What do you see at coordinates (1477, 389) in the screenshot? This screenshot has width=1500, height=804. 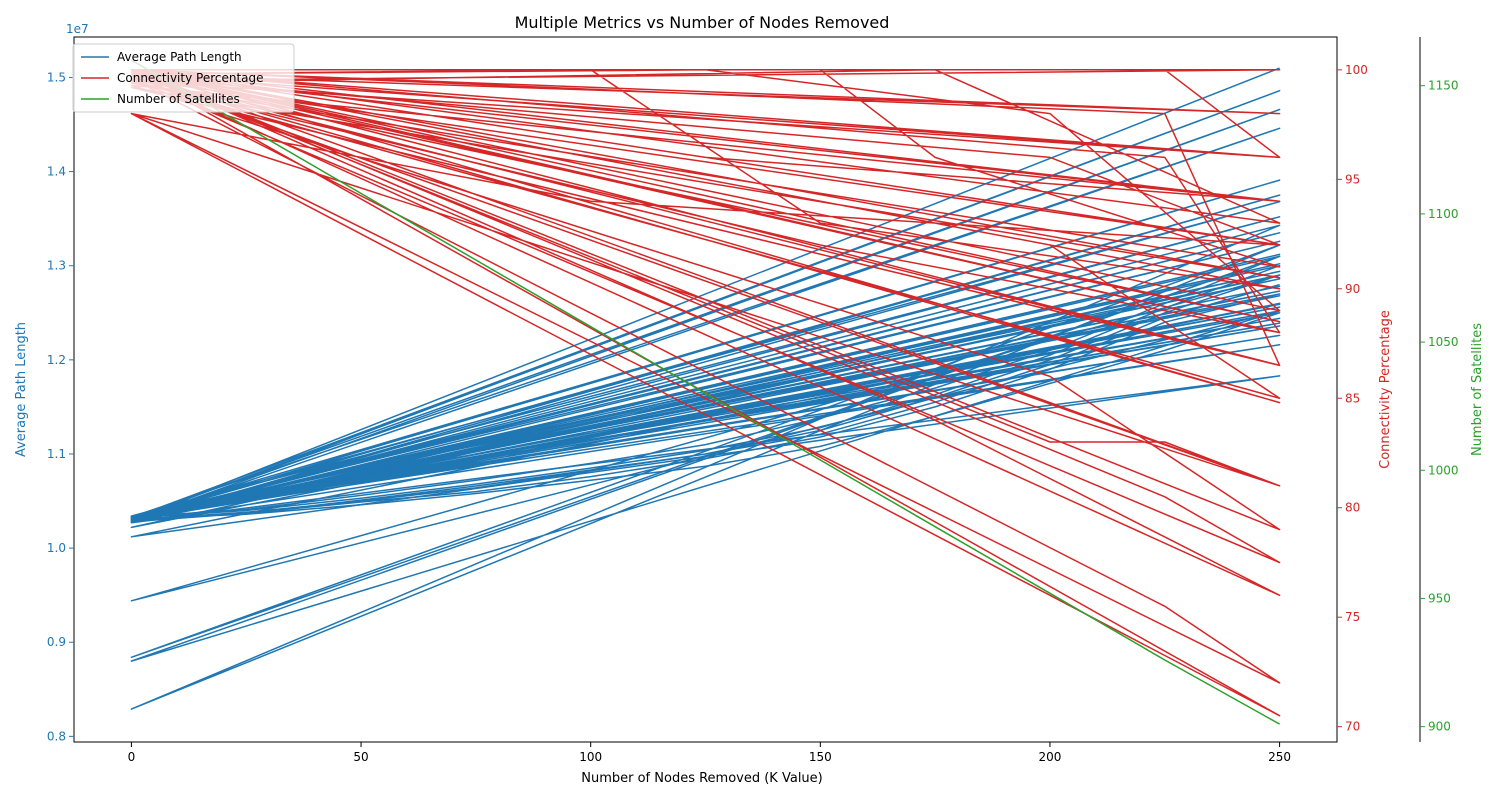 I see `far-right-axis-label: Number of Satellites` at bounding box center [1477, 389].